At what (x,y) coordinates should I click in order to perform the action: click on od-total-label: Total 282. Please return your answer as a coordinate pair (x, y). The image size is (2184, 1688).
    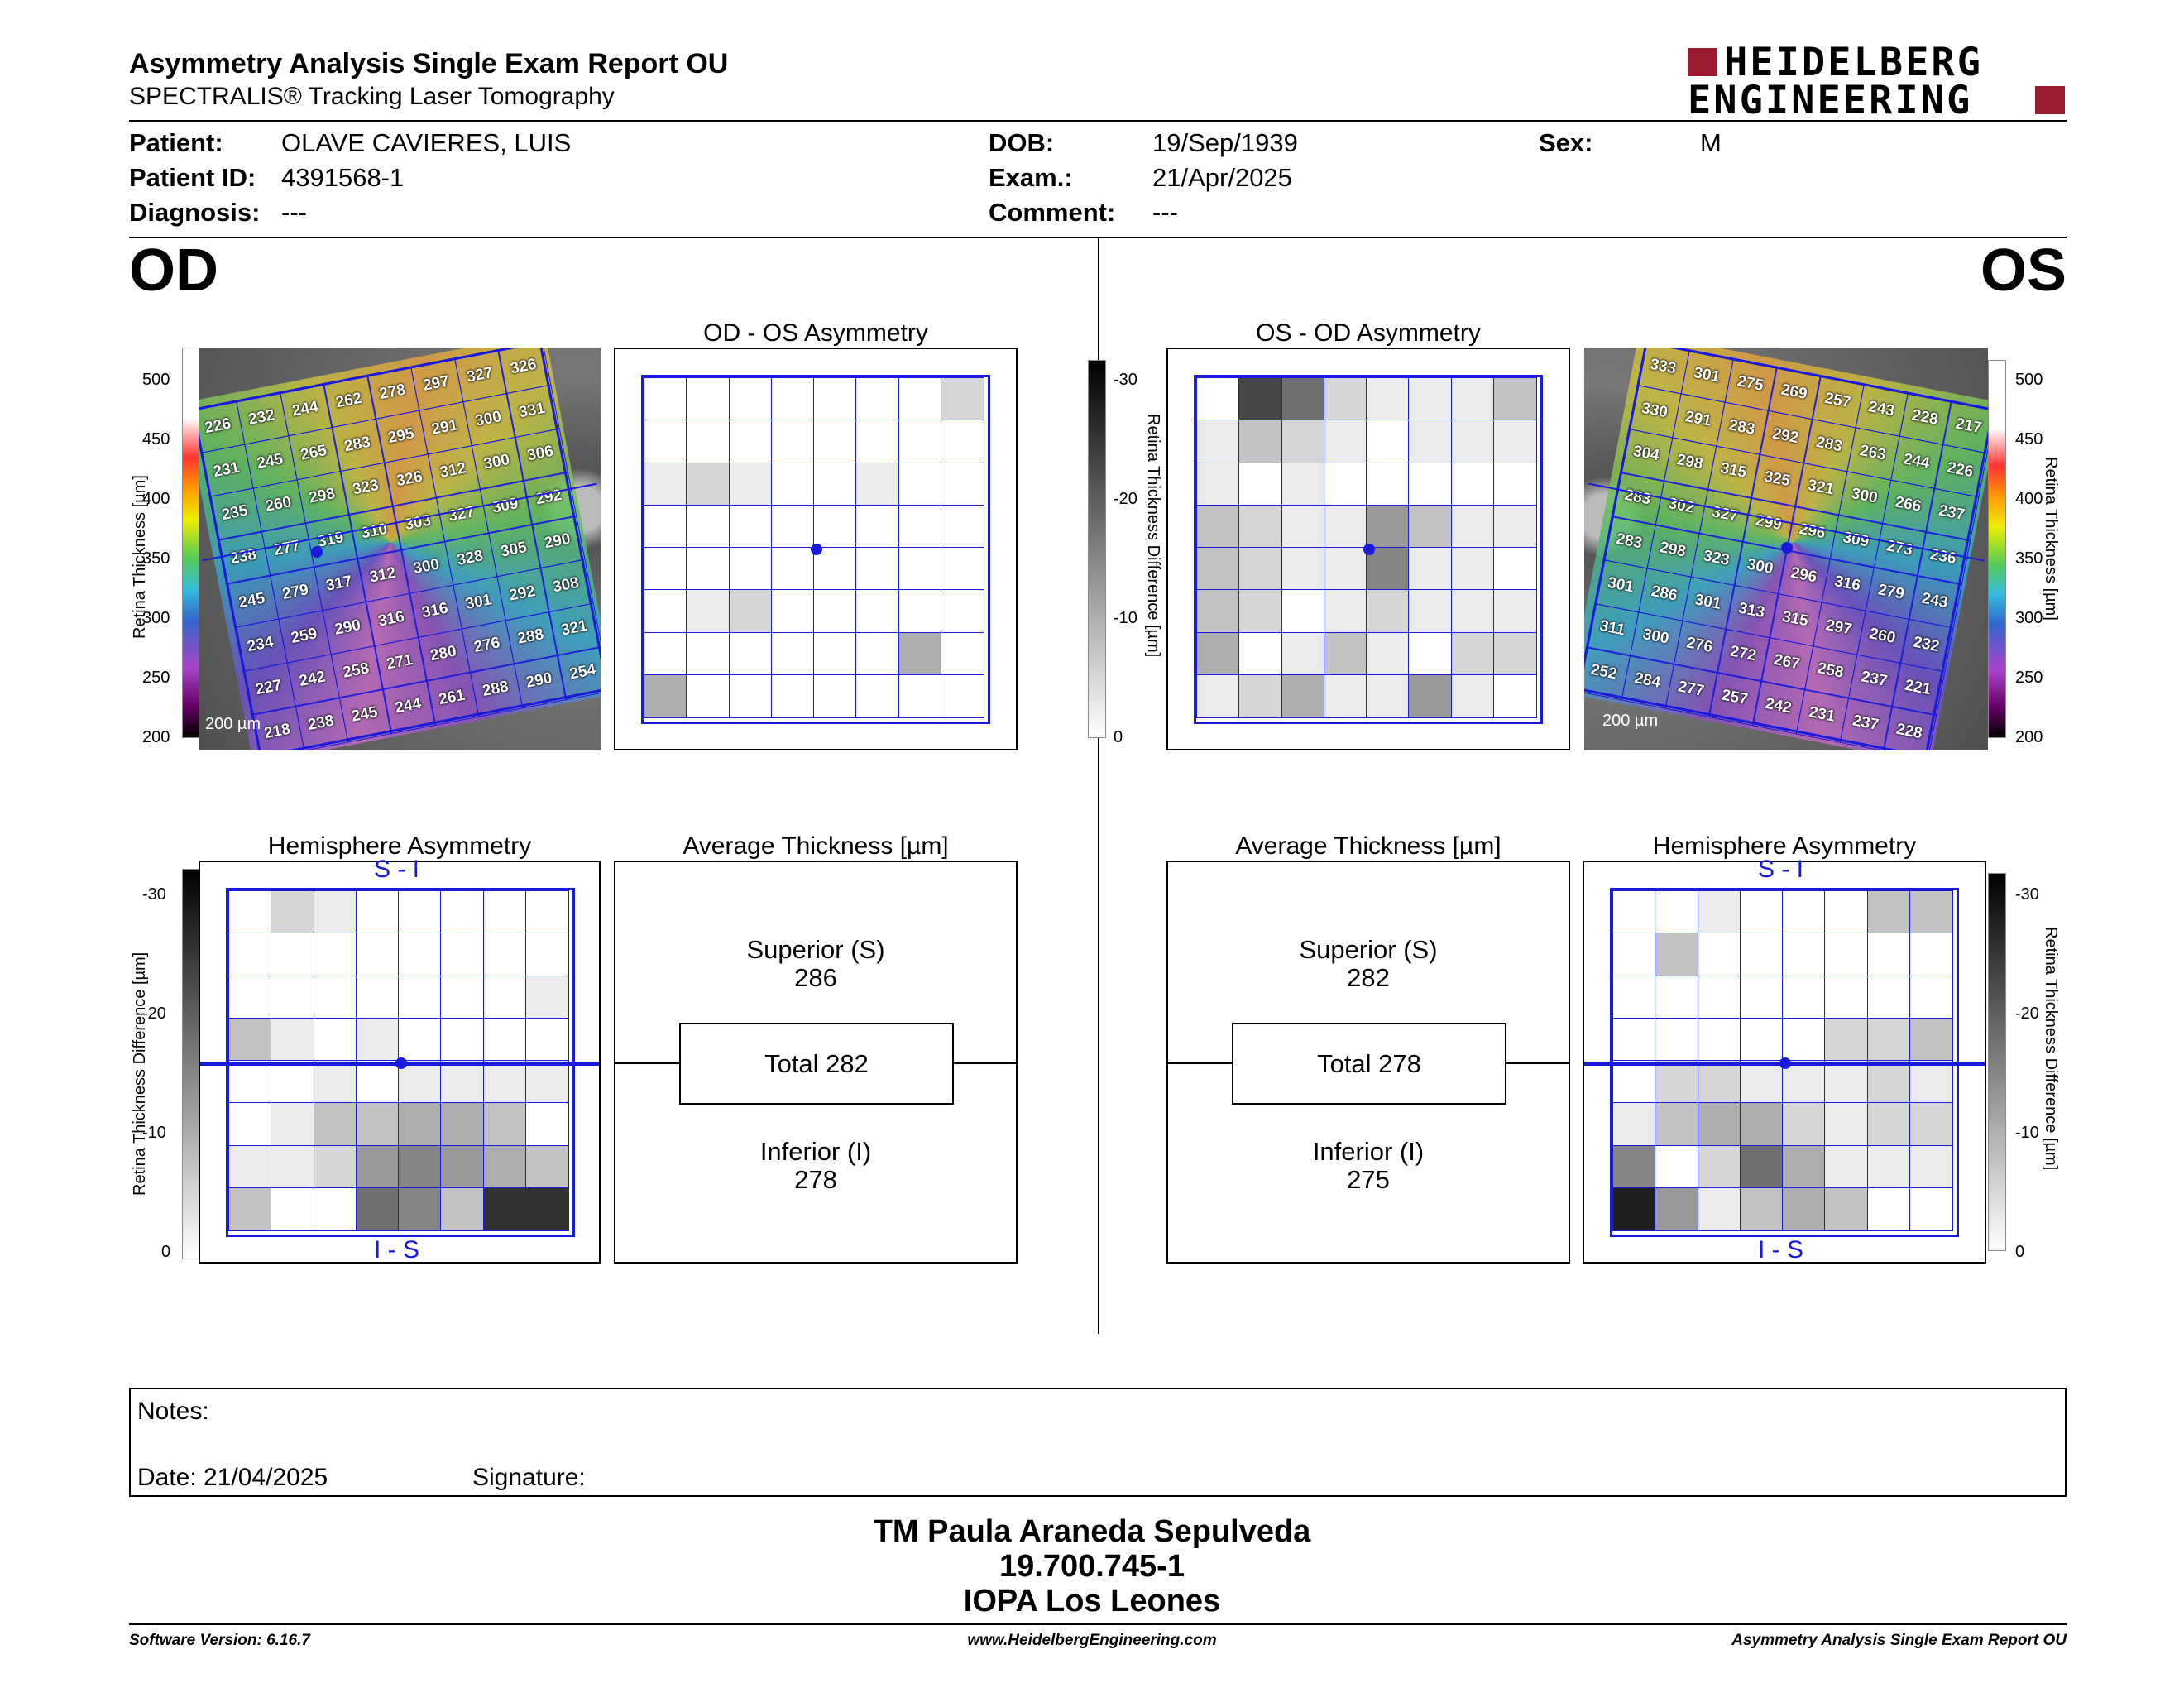
    Looking at the image, I should click on (816, 1063).